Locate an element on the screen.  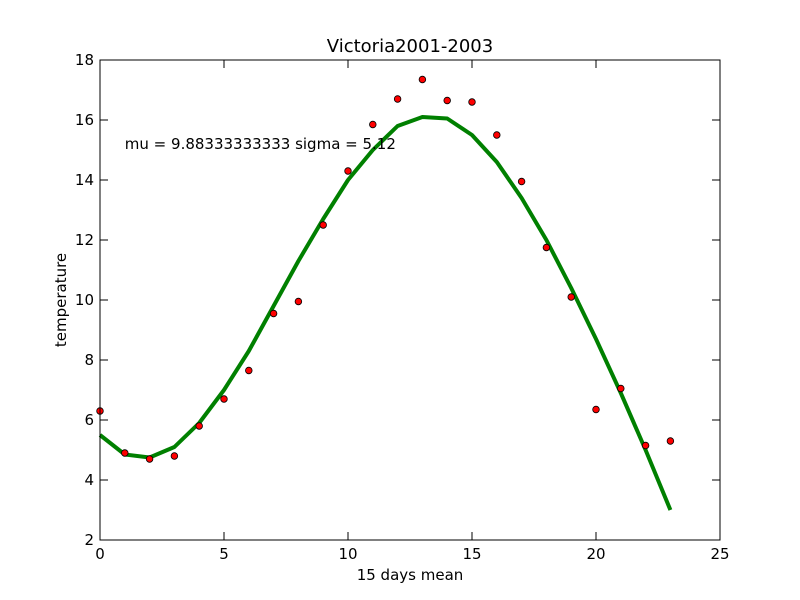
y-tick-label: 16 is located at coordinates (84, 120).